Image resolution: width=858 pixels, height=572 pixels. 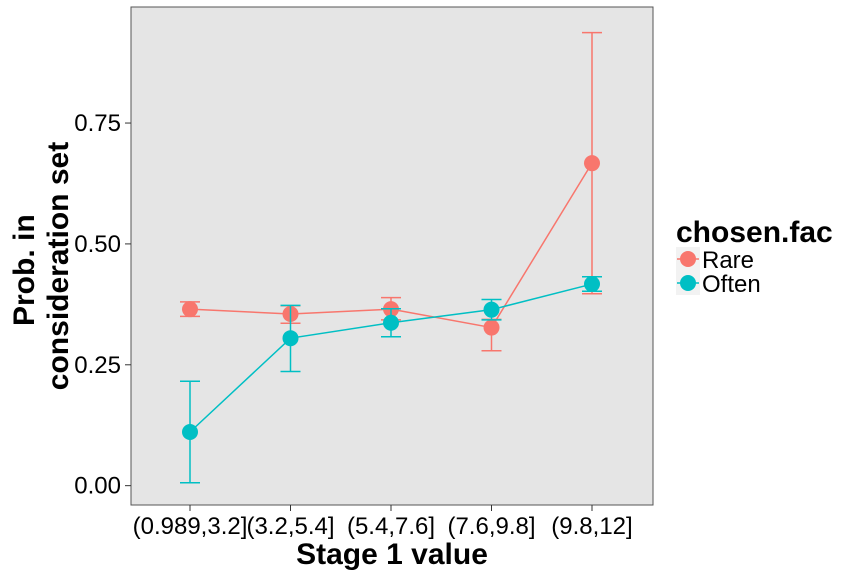 What do you see at coordinates (392, 554) in the screenshot?
I see `x-axis-title: Stage 1 value` at bounding box center [392, 554].